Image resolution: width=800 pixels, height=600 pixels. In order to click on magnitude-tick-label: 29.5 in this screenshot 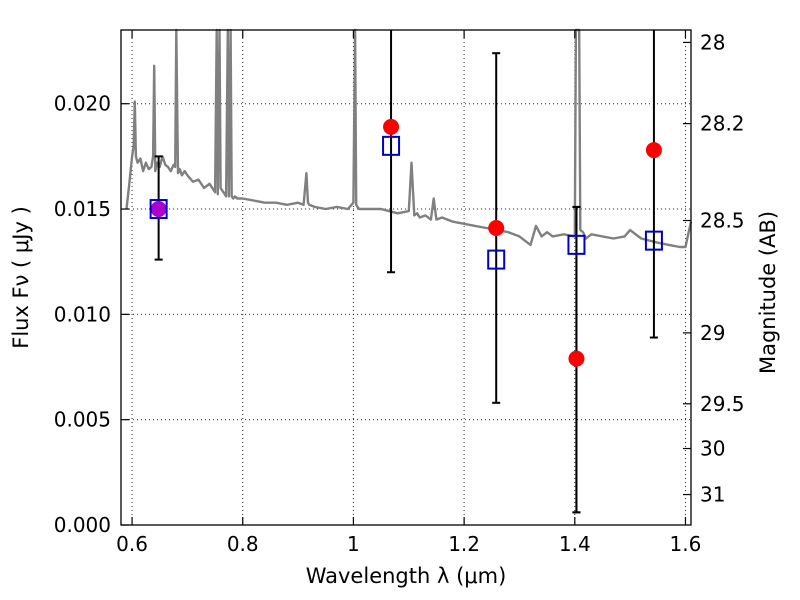, I will do `click(722, 404)`.